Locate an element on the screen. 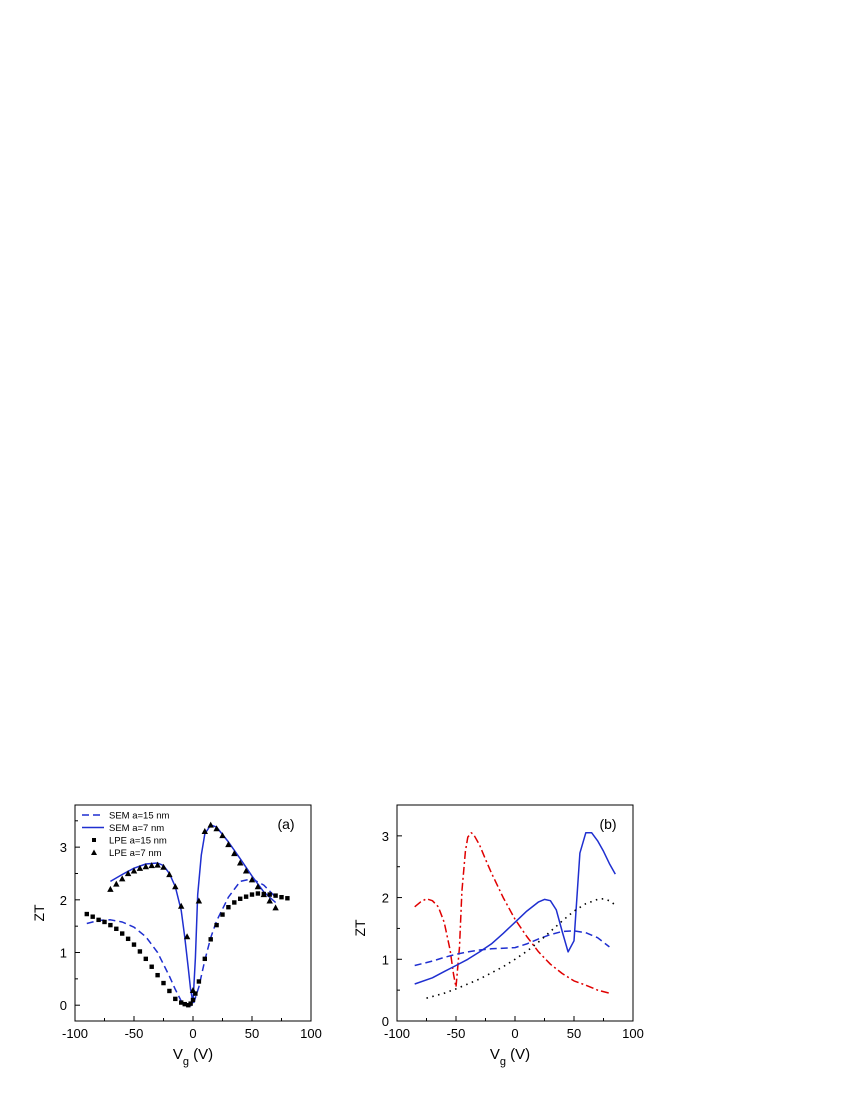  panel-a-series is located at coordinates (187, 914).